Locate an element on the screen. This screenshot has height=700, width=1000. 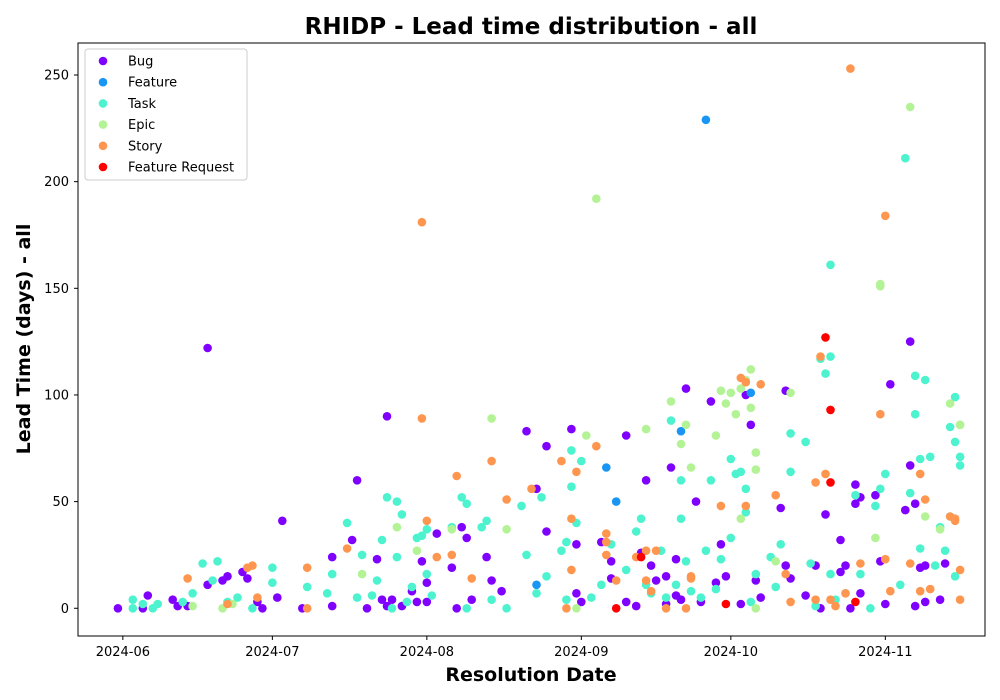
chart-title: RHIDP - Lead time distribution - all is located at coordinates (531, 27).